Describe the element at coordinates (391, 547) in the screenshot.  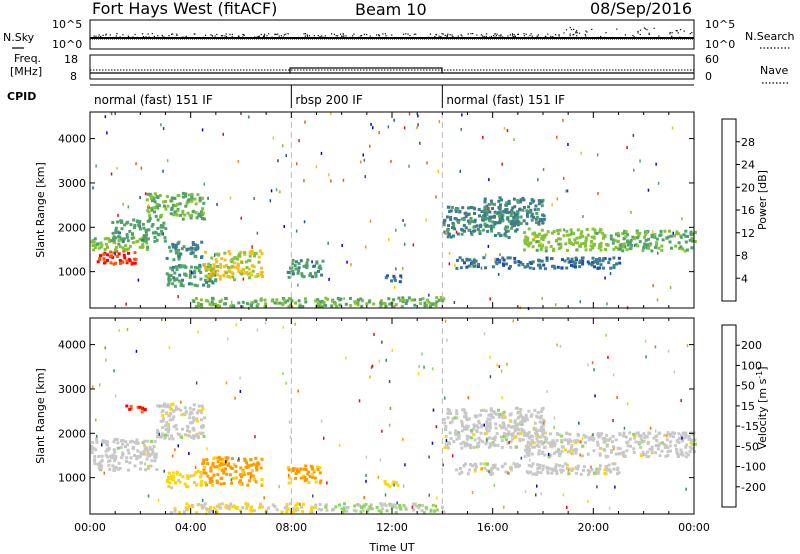
I see `time-axis-label: Time UT` at that location.